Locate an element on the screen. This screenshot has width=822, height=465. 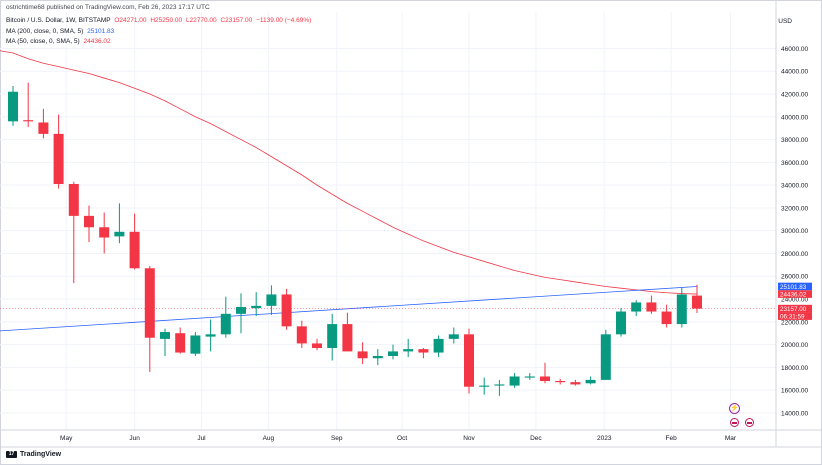
tradingview-mark-icon: 17 is located at coordinates (11, 454).